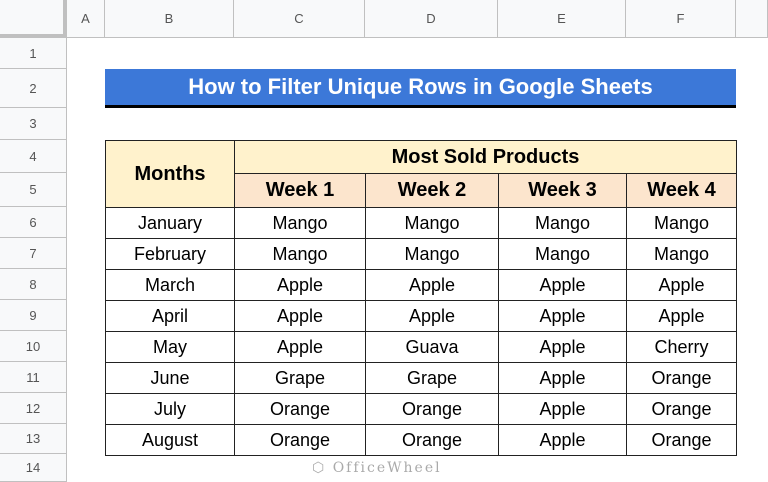 Image resolution: width=768 pixels, height=482 pixels. I want to click on month-cell: April, so click(170, 316).